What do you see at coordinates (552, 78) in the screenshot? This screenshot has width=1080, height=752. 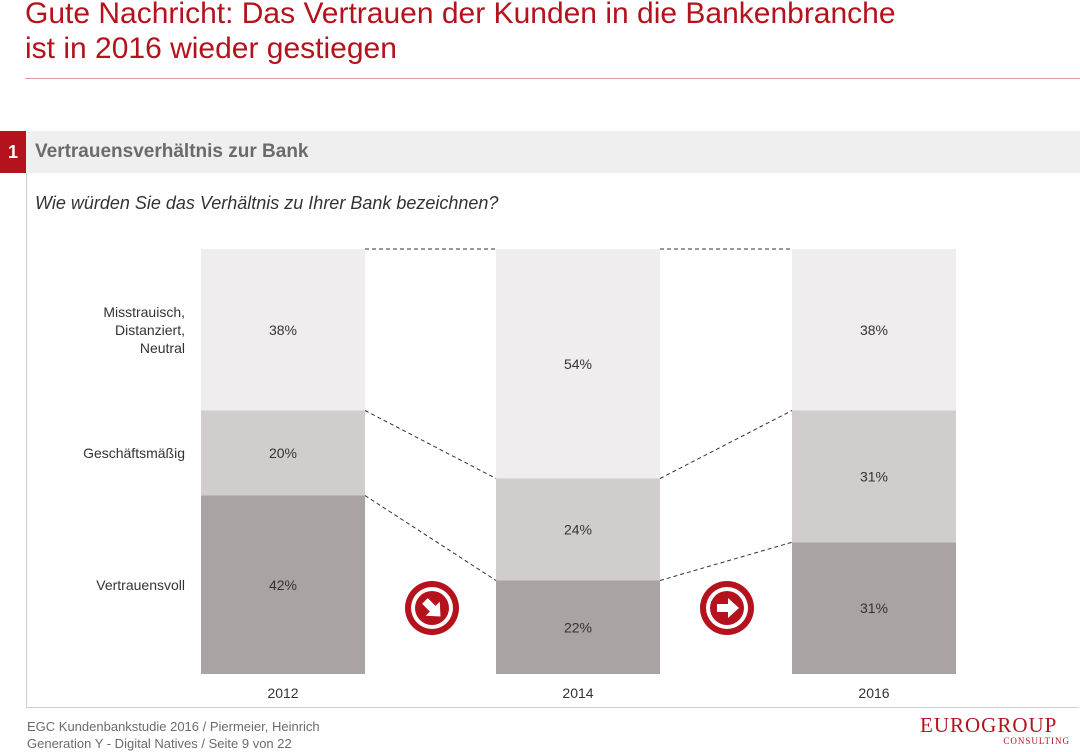 I see `title-divider` at bounding box center [552, 78].